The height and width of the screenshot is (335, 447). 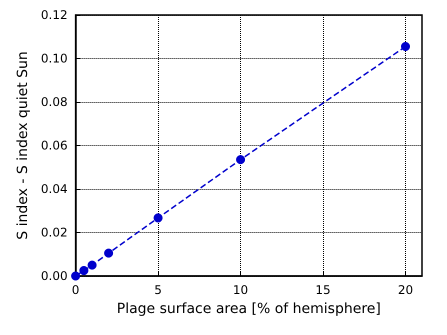 What do you see at coordinates (54, 102) in the screenshot?
I see `y-tick-label: 0.08` at bounding box center [54, 102].